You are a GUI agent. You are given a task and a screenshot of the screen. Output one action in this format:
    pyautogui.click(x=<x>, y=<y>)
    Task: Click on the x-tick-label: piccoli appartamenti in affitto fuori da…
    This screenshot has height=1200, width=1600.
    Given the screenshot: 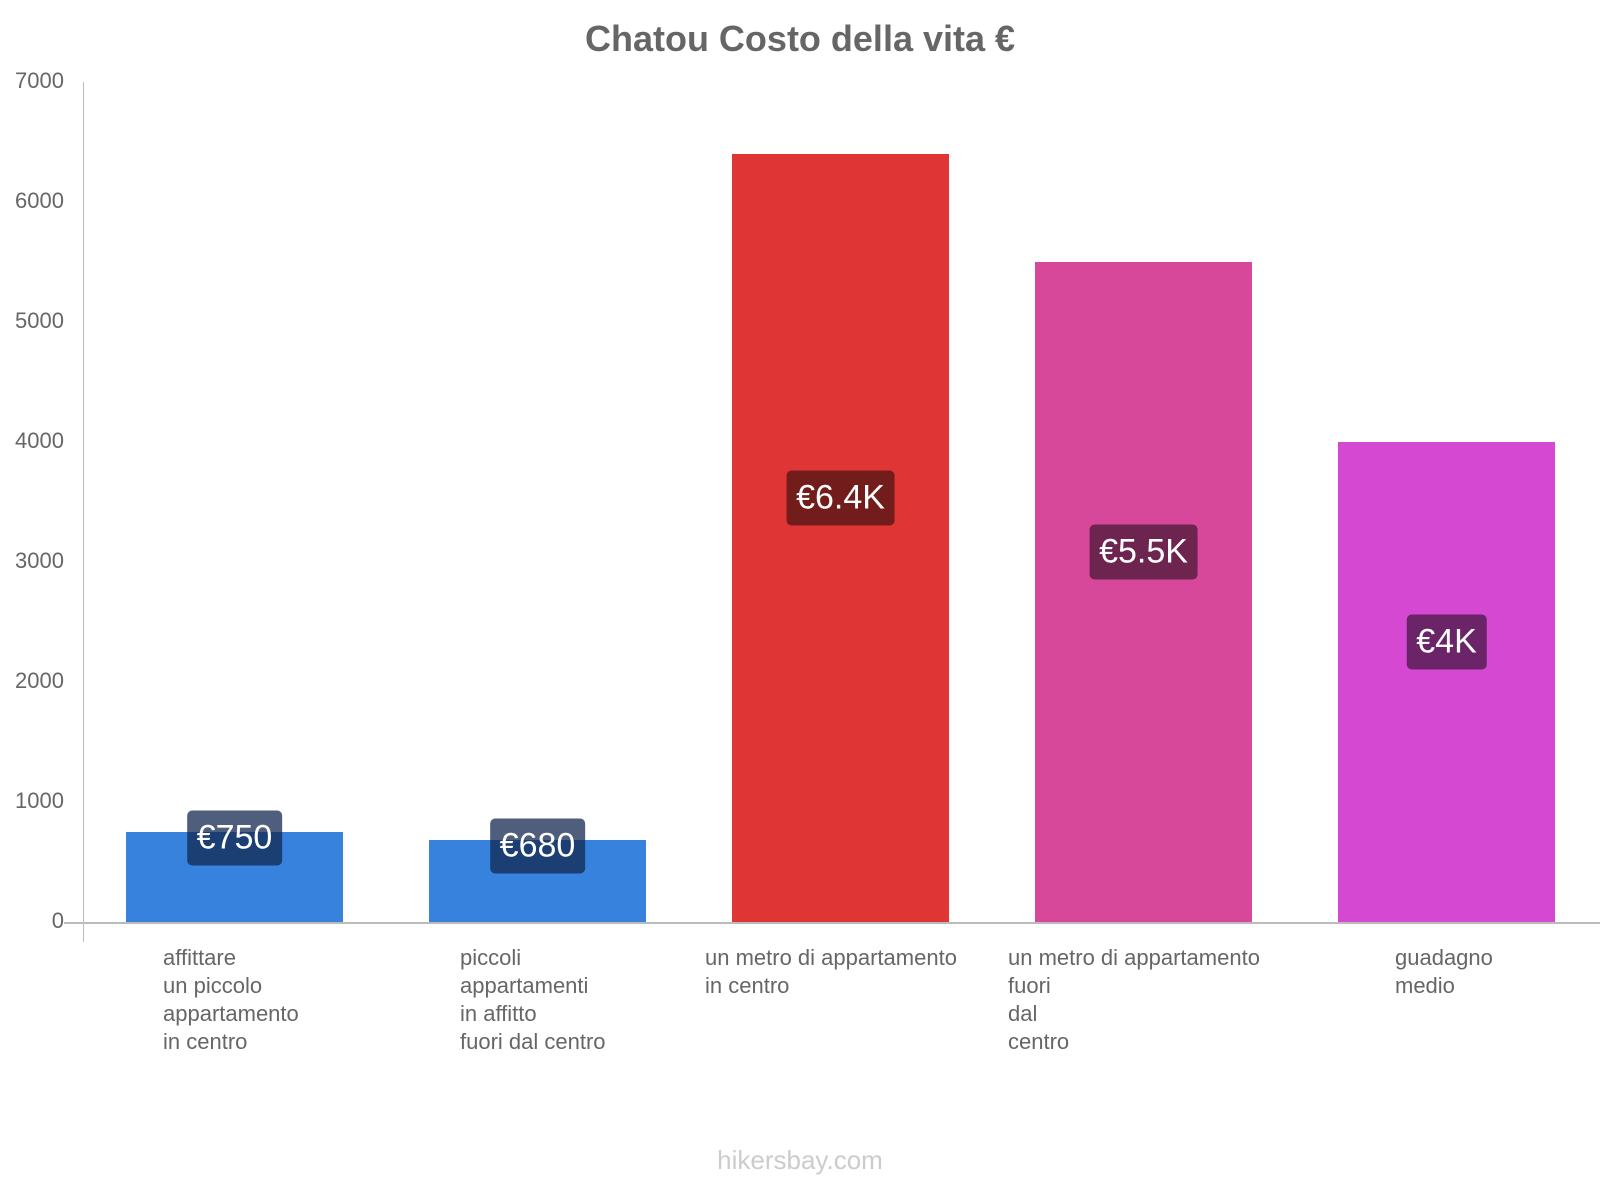 What is the action you would take?
    pyautogui.click(x=533, y=999)
    